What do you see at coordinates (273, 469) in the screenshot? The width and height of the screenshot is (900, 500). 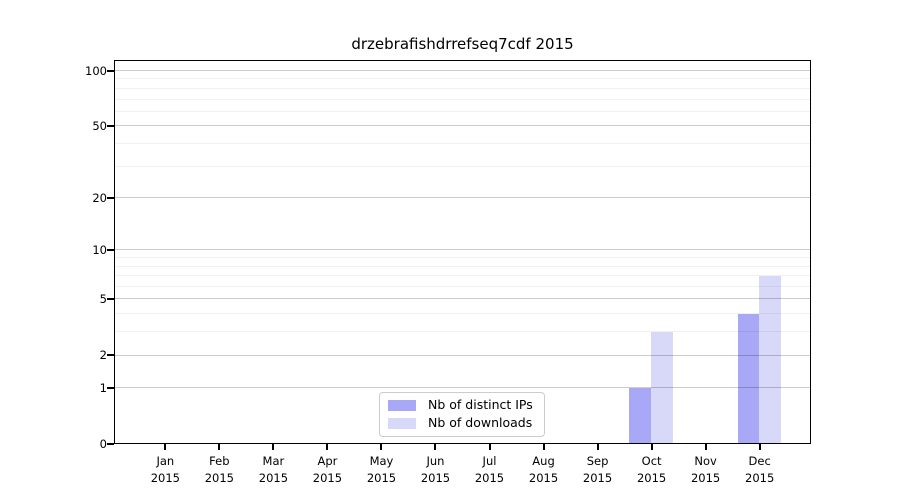 I see `x-tick-label-mar-2015: Mar 2015` at bounding box center [273, 469].